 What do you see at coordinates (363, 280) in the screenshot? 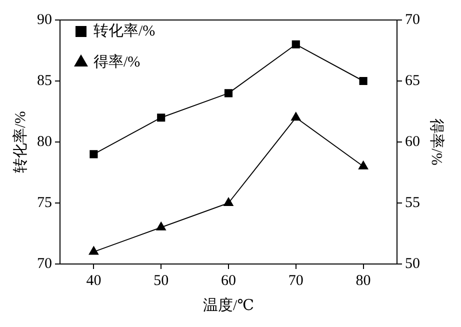
I see `x-tick-label: 80` at bounding box center [363, 280].